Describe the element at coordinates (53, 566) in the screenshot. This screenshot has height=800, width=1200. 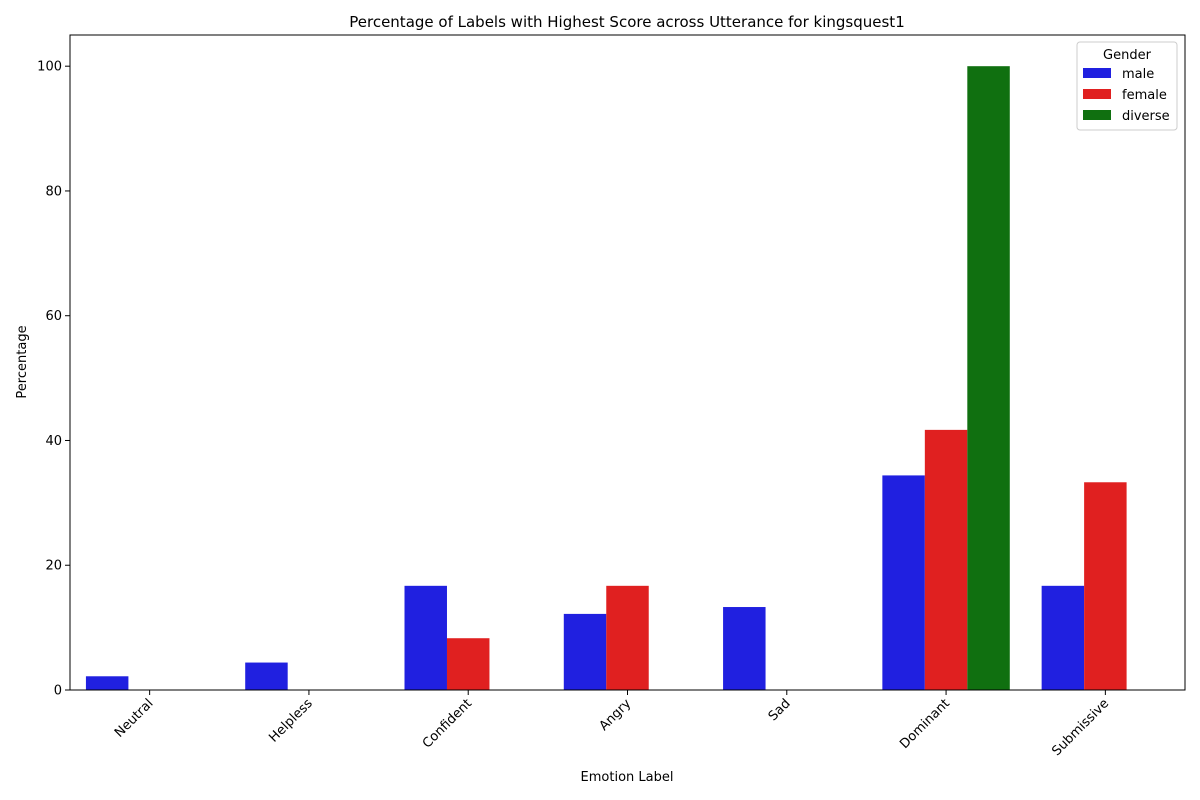
I see `y-tick-label: 20` at that location.